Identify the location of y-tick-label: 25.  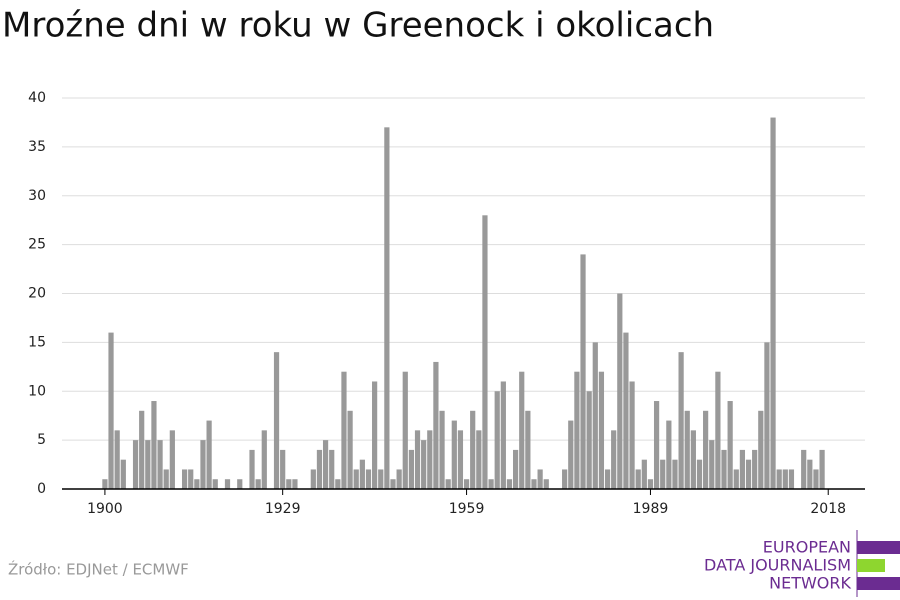
(37, 245).